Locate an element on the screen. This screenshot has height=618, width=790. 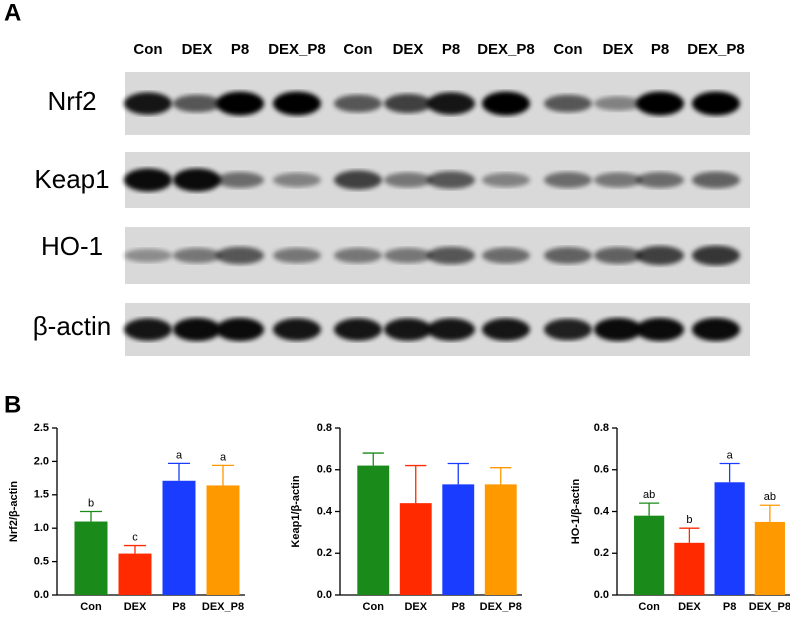
y-tick-label: 0.4 is located at coordinates (602, 511).